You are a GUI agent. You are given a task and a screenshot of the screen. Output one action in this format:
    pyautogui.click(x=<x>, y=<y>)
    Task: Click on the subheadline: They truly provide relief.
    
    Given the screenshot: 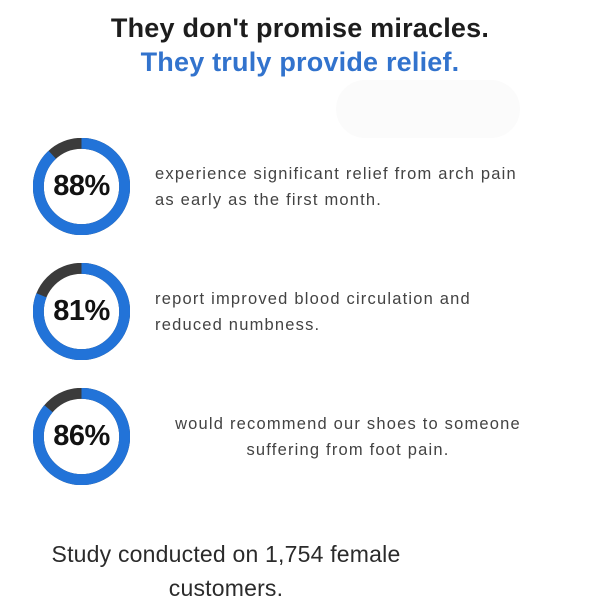 What is the action you would take?
    pyautogui.click(x=300, y=62)
    